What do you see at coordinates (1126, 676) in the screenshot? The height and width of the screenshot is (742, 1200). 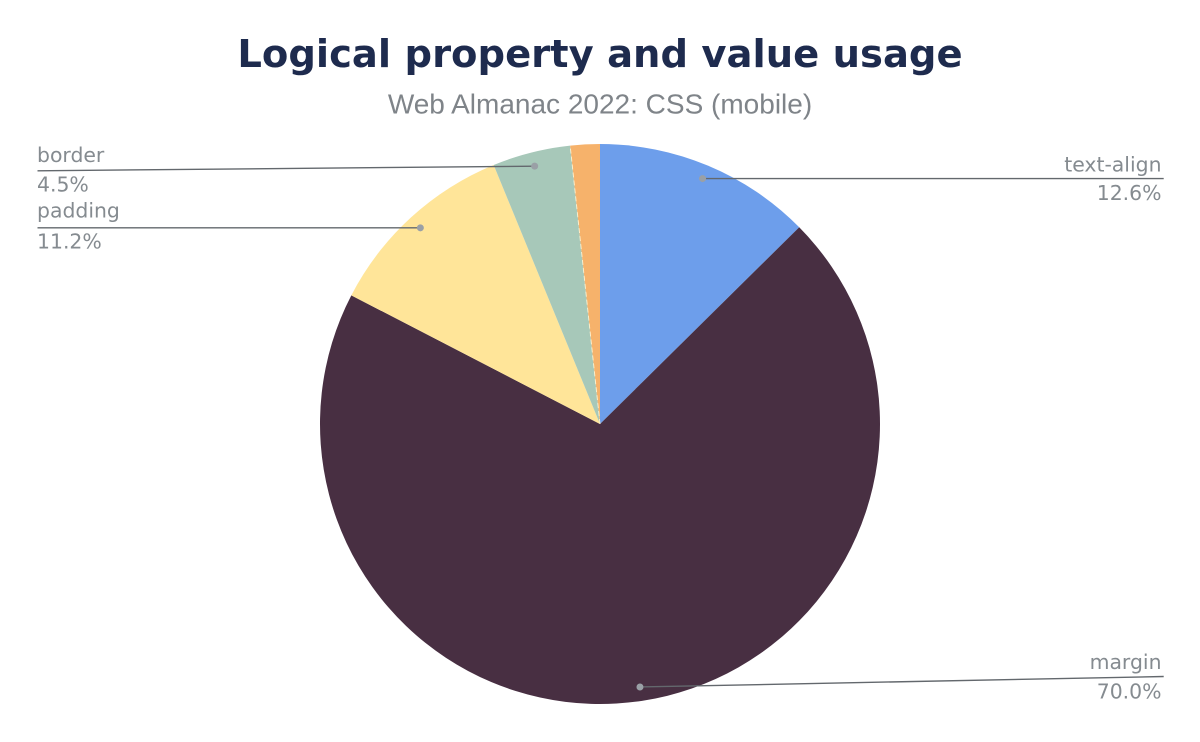 I see `callout-margin: margin 70.0%` at bounding box center [1126, 676].